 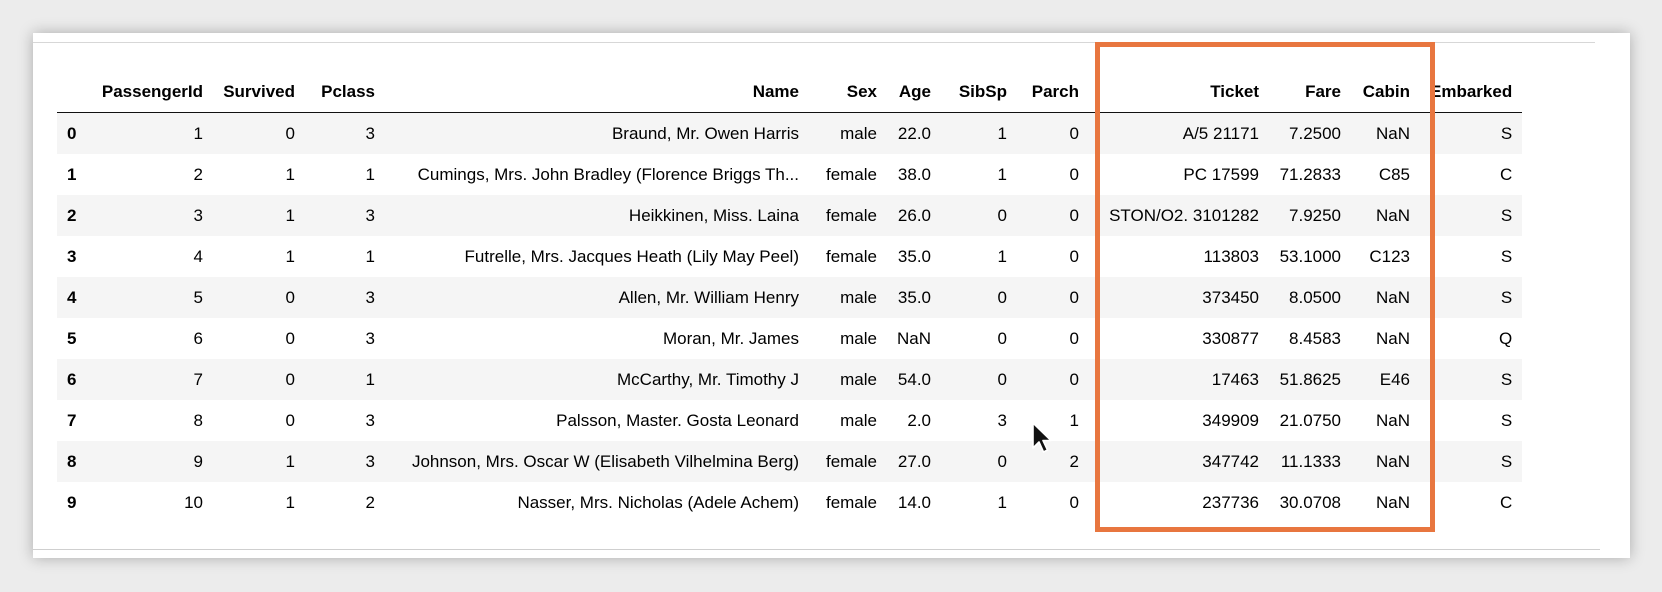 I want to click on cell-passengerid: 5, so click(x=198, y=297).